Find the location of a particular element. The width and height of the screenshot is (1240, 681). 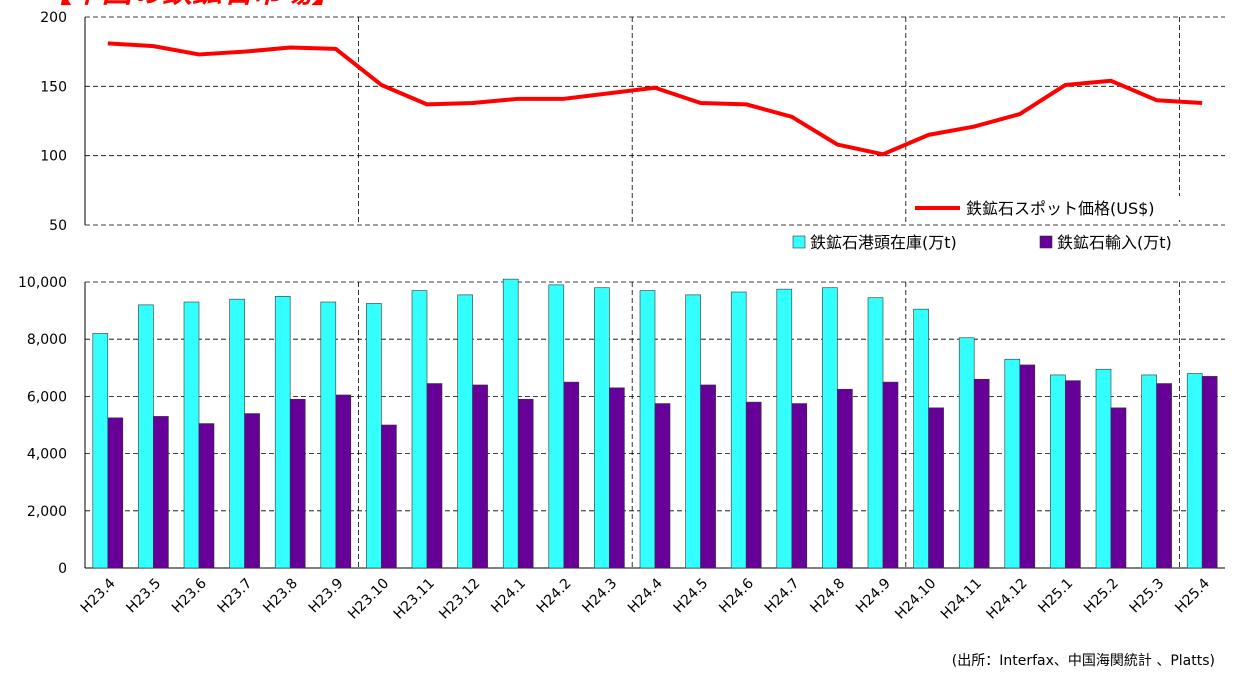

chart-title: 【中国の鉄鉱石市場】 is located at coordinates (192, 5).